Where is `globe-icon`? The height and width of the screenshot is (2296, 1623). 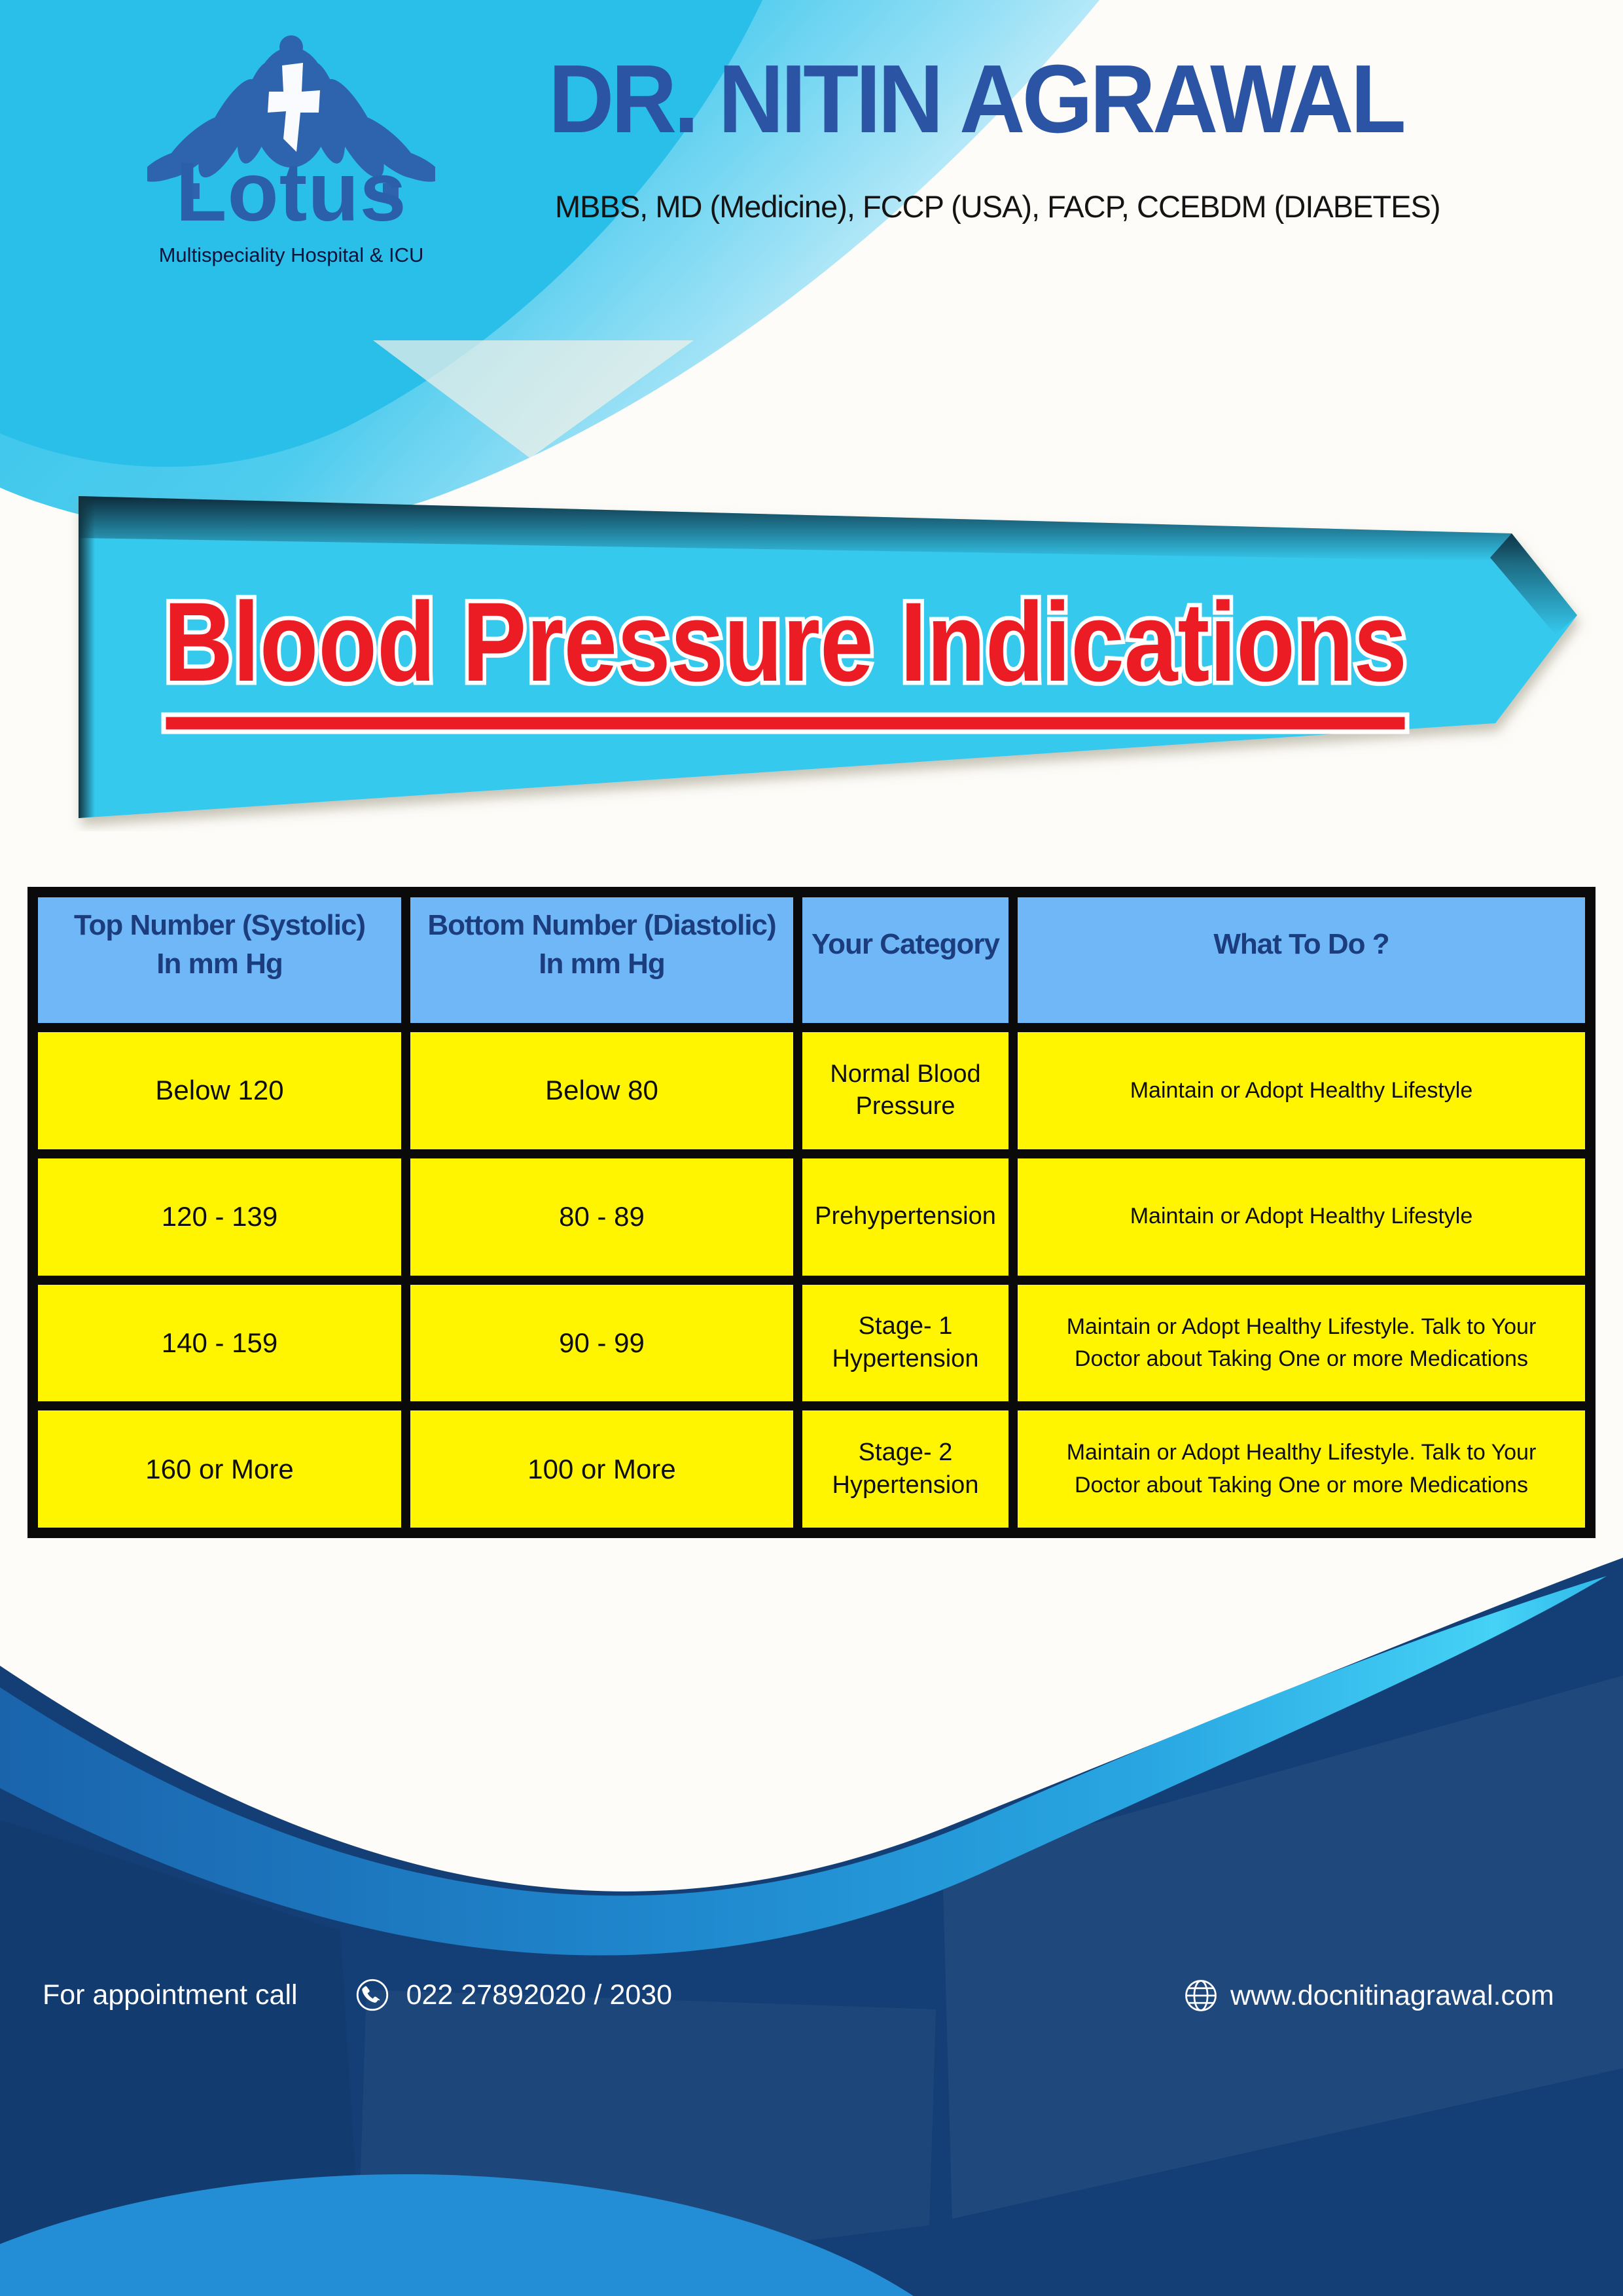
globe-icon is located at coordinates (1201, 1995).